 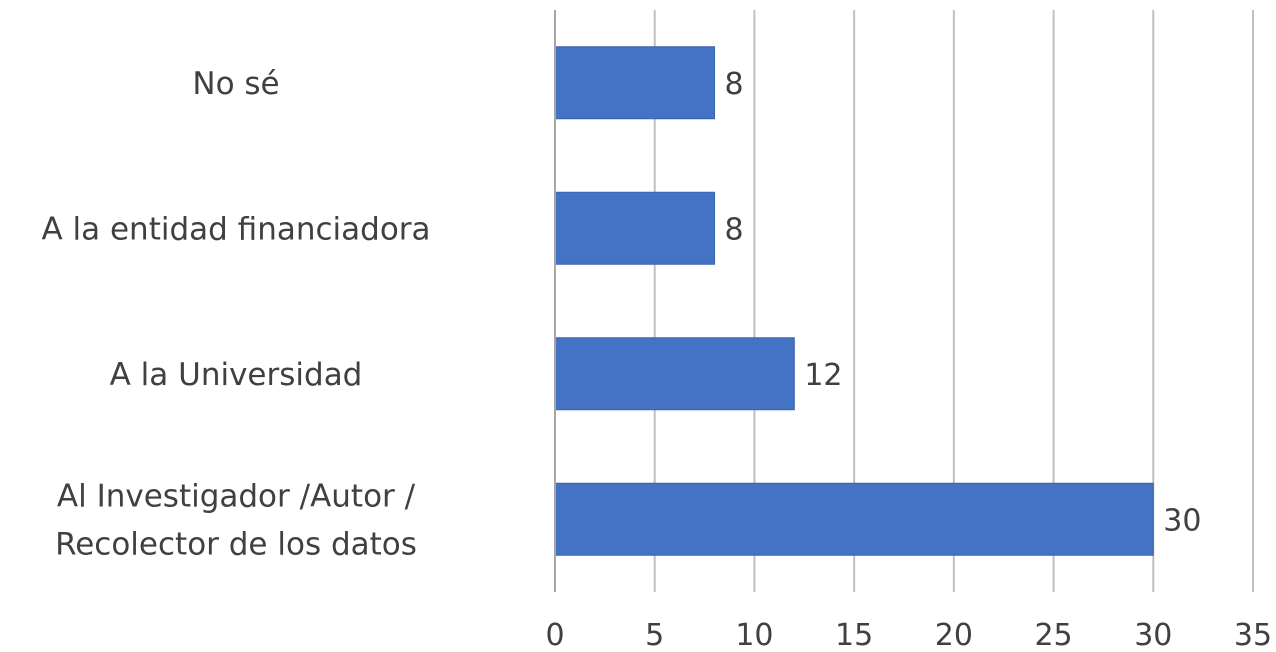 What do you see at coordinates (823, 375) in the screenshot?
I see `data-label: 12` at bounding box center [823, 375].